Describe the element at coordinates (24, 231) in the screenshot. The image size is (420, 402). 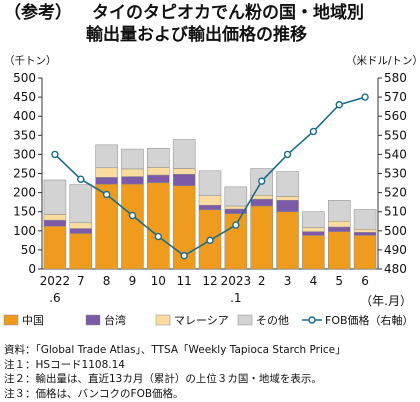
I see `left-tick-label: 100` at that location.